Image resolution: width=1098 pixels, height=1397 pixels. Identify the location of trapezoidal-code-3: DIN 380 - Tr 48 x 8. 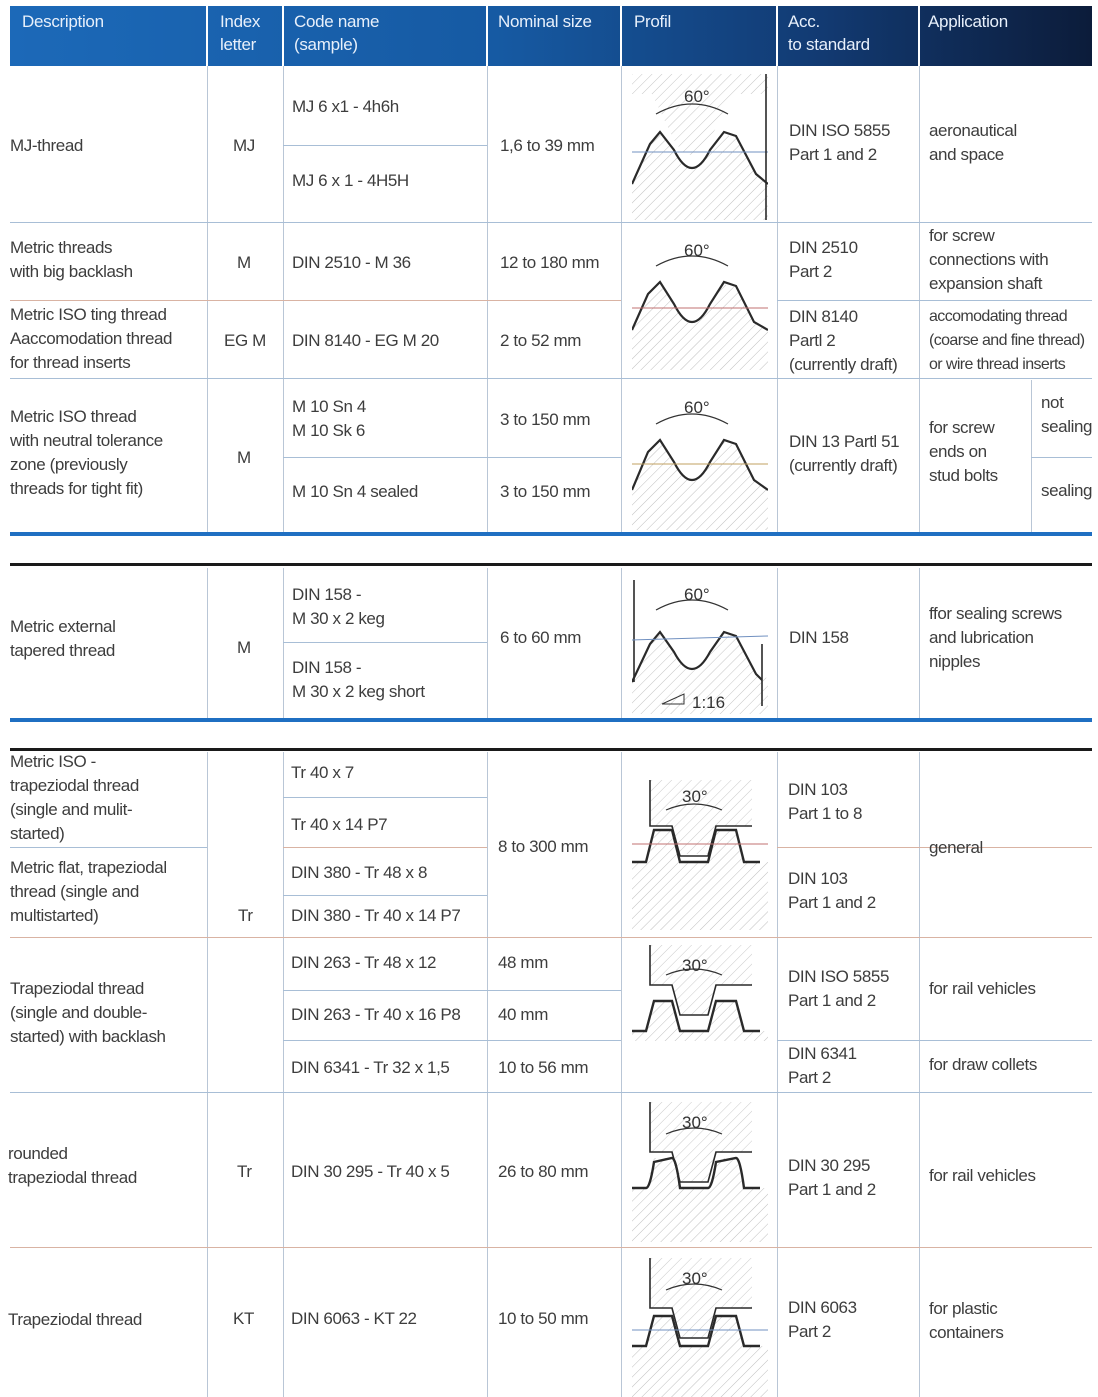
(359, 872).